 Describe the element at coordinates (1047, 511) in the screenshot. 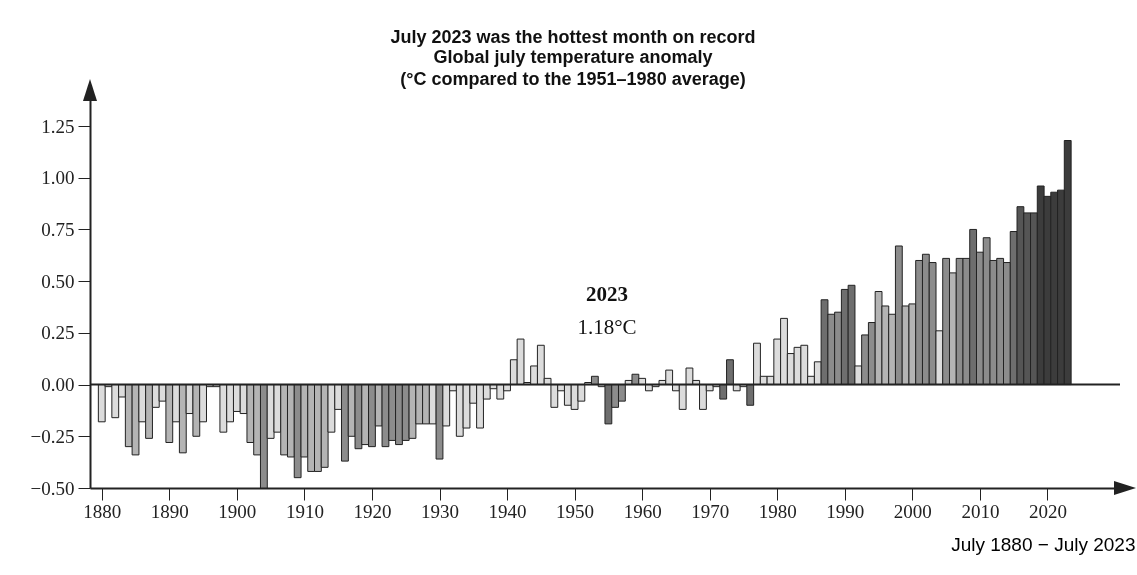

I see `x-tick-label: 2020` at that location.